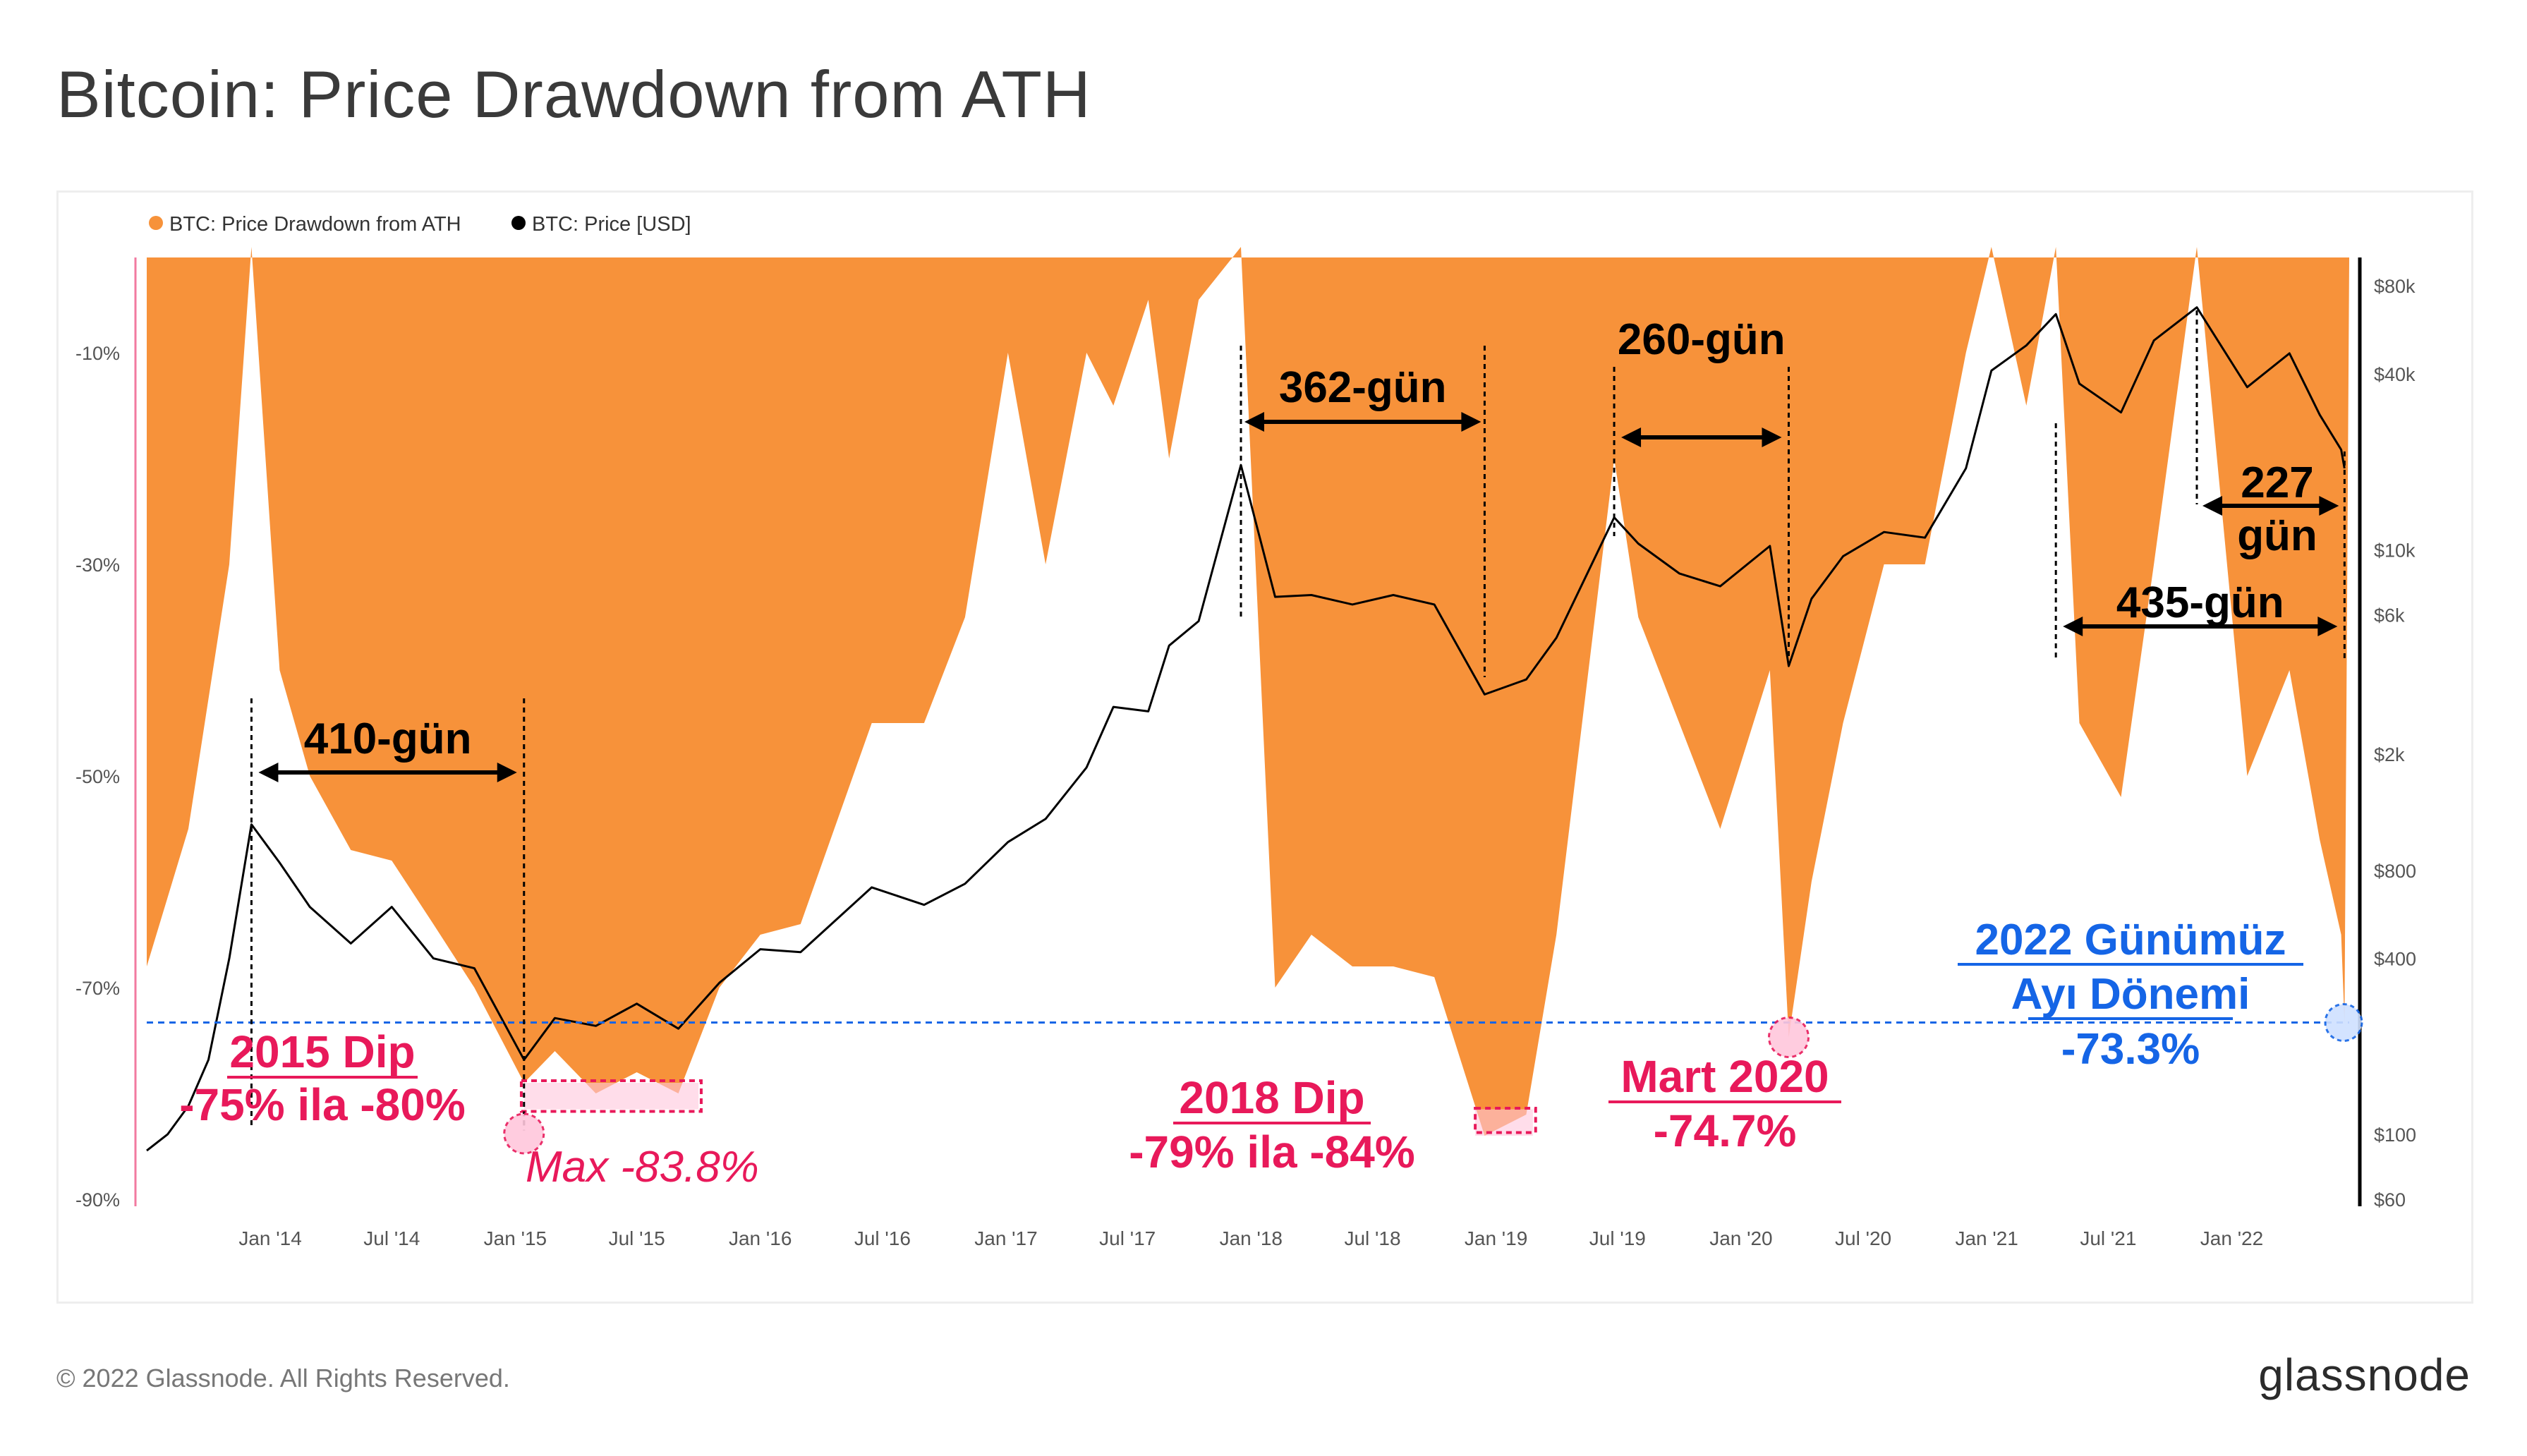 This screenshot has height=1456, width=2527. What do you see at coordinates (2277, 483) in the screenshot?
I see `range-227-label-1: 227` at bounding box center [2277, 483].